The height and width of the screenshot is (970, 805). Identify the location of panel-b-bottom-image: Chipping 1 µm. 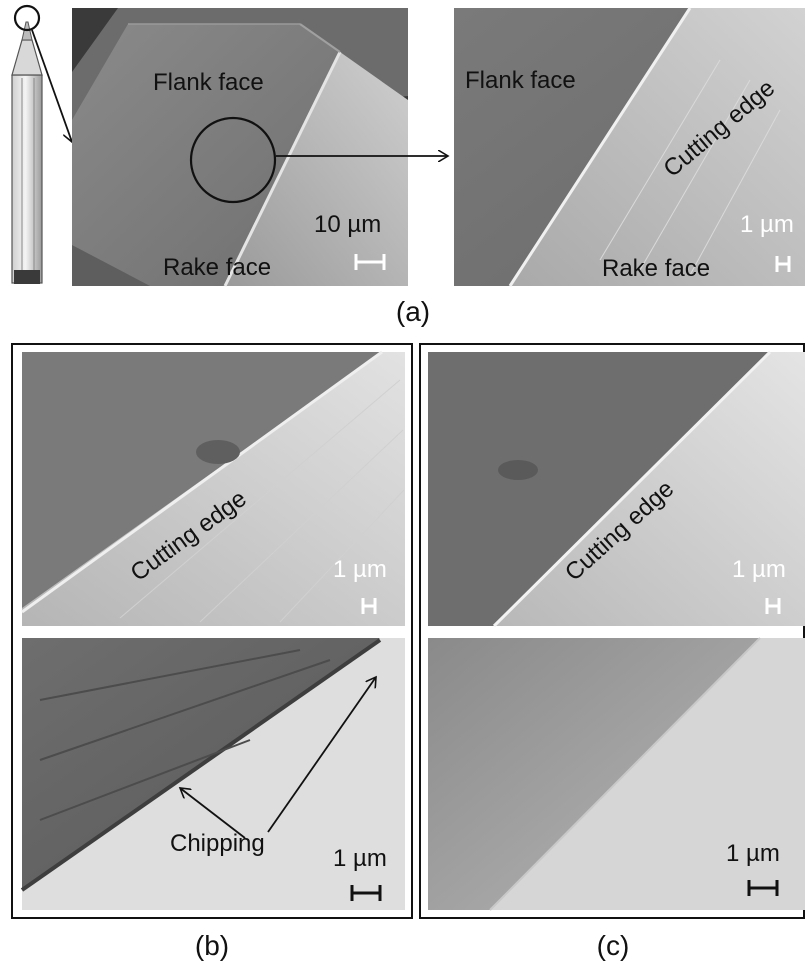
(212, 774).